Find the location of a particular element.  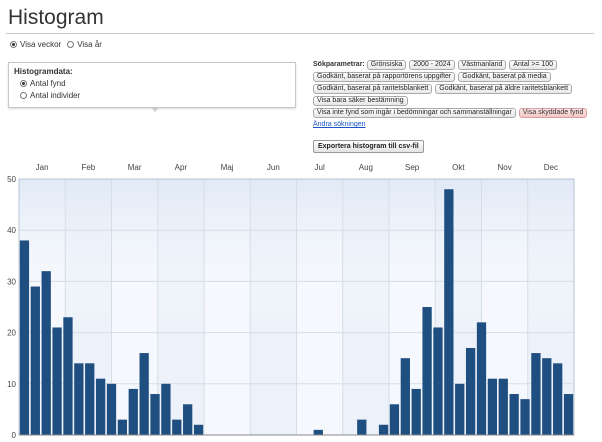

radio-weeks is located at coordinates (13, 44).